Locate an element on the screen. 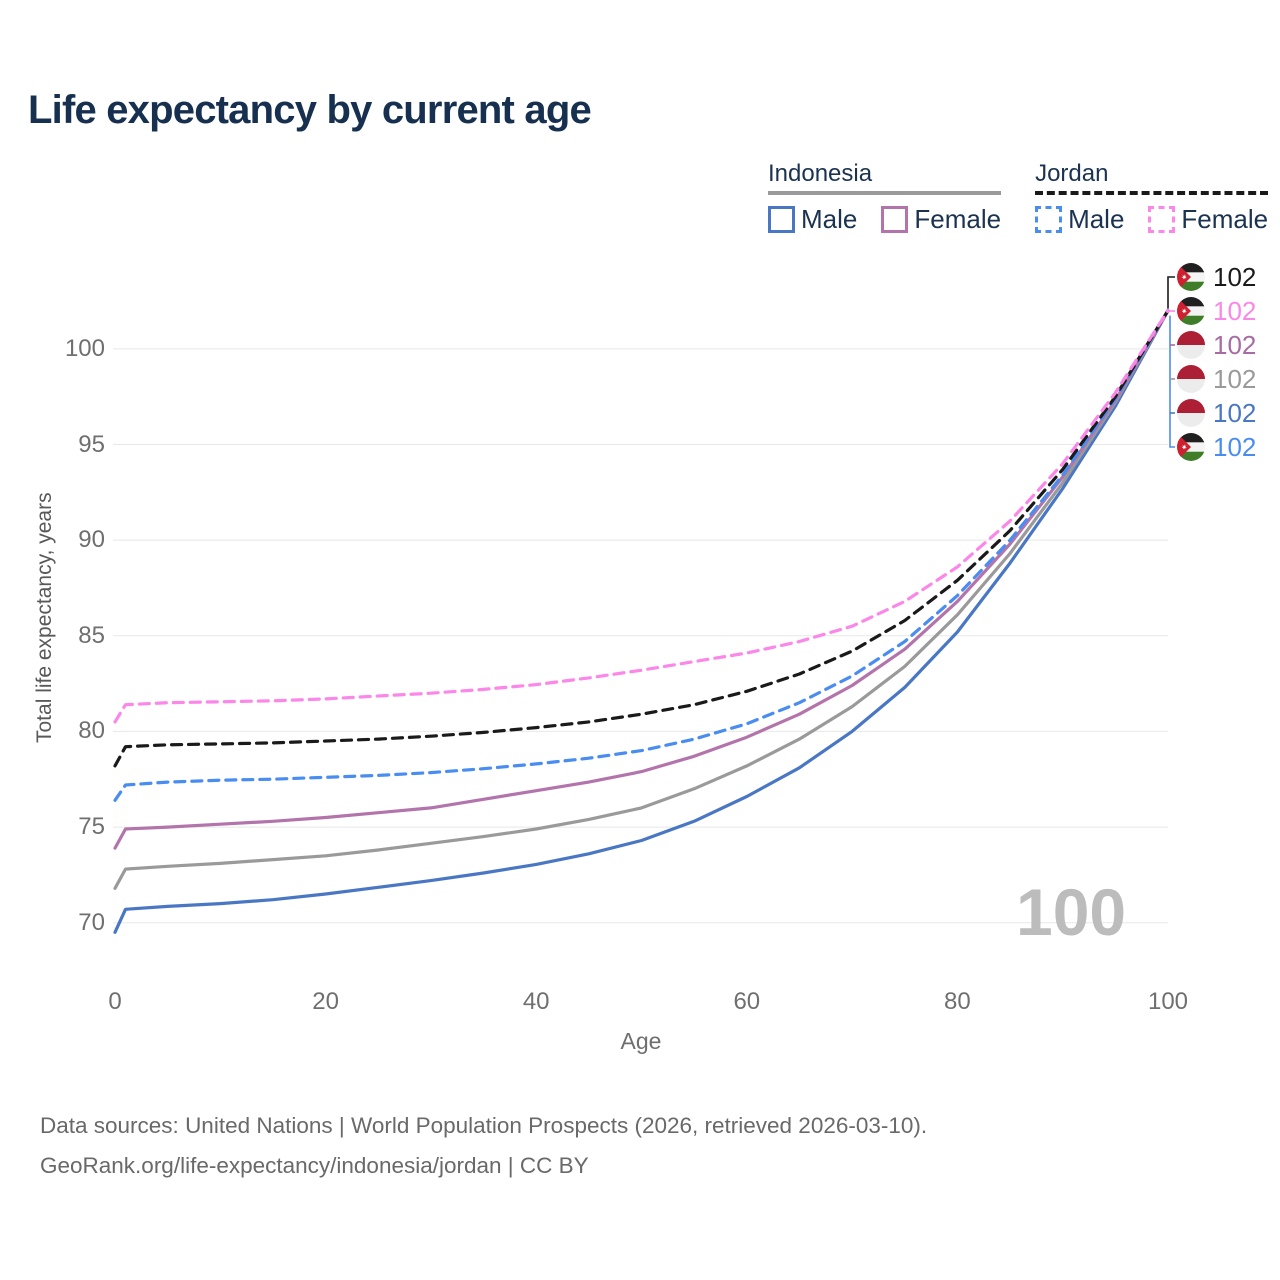 The height and width of the screenshot is (1280, 1280). legend-group-indonesia: Indonesia Male Female is located at coordinates (885, 197).